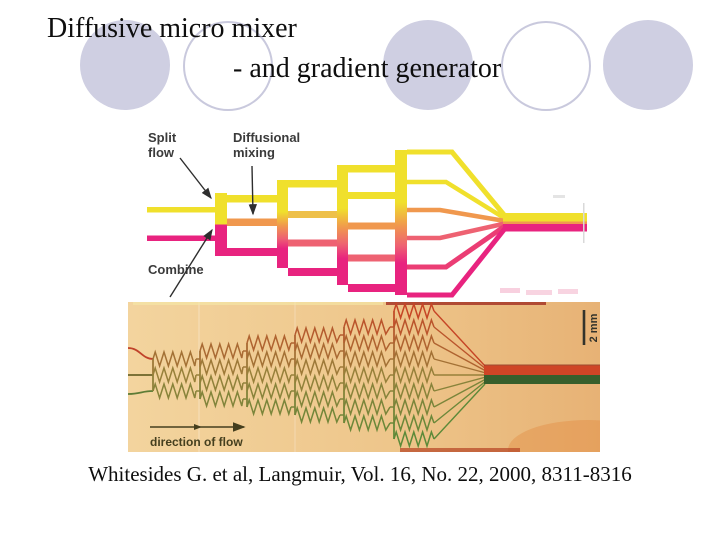  What do you see at coordinates (266, 137) in the screenshot?
I see `diffusional-label-1: Diffusional` at bounding box center [266, 137].